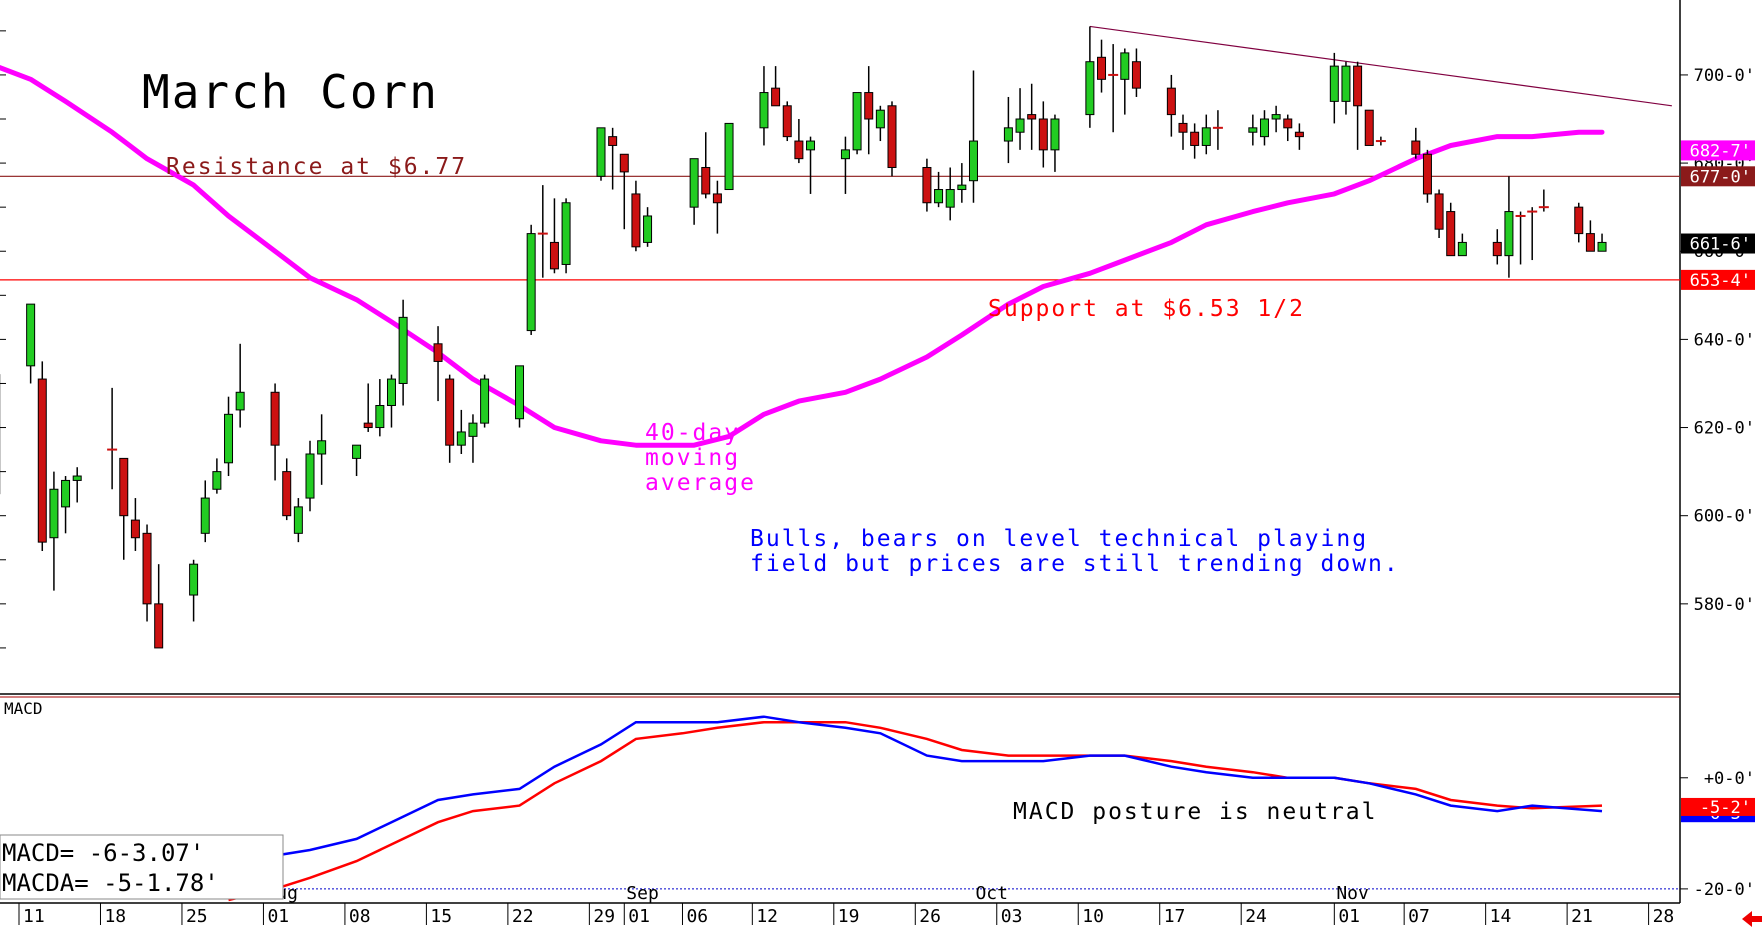 The image size is (1764, 935). What do you see at coordinates (604, 916) in the screenshot?
I see `day-label: 29` at bounding box center [604, 916].